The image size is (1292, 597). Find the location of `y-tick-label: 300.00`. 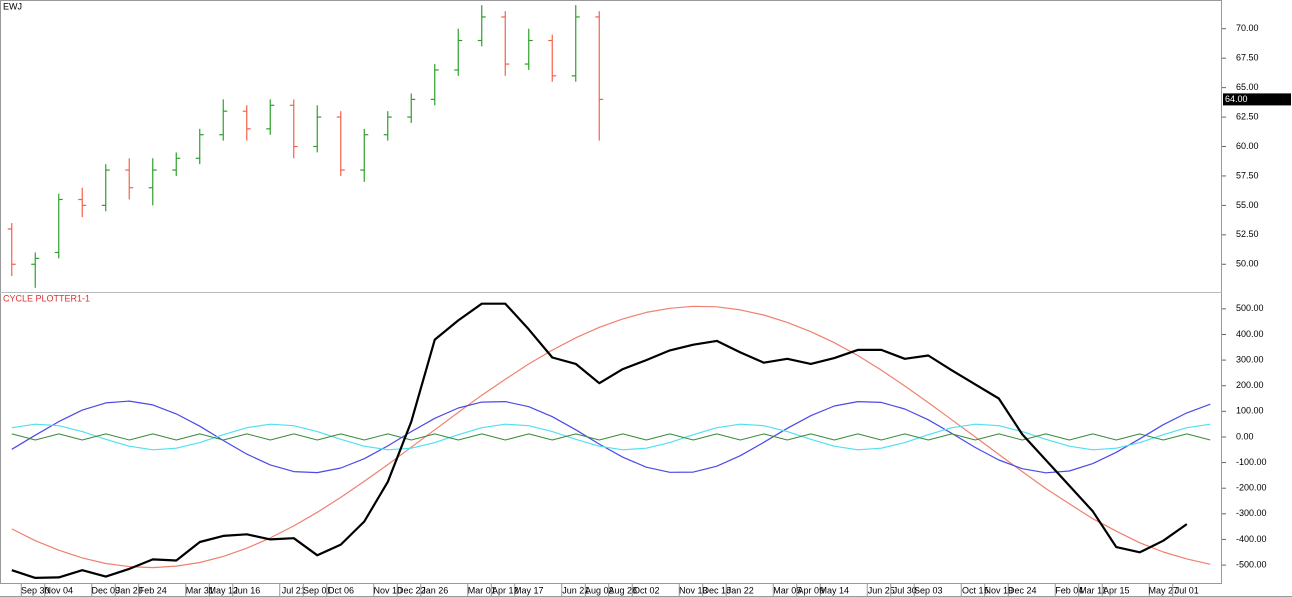

y-tick-label: 300.00 is located at coordinates (1250, 359).